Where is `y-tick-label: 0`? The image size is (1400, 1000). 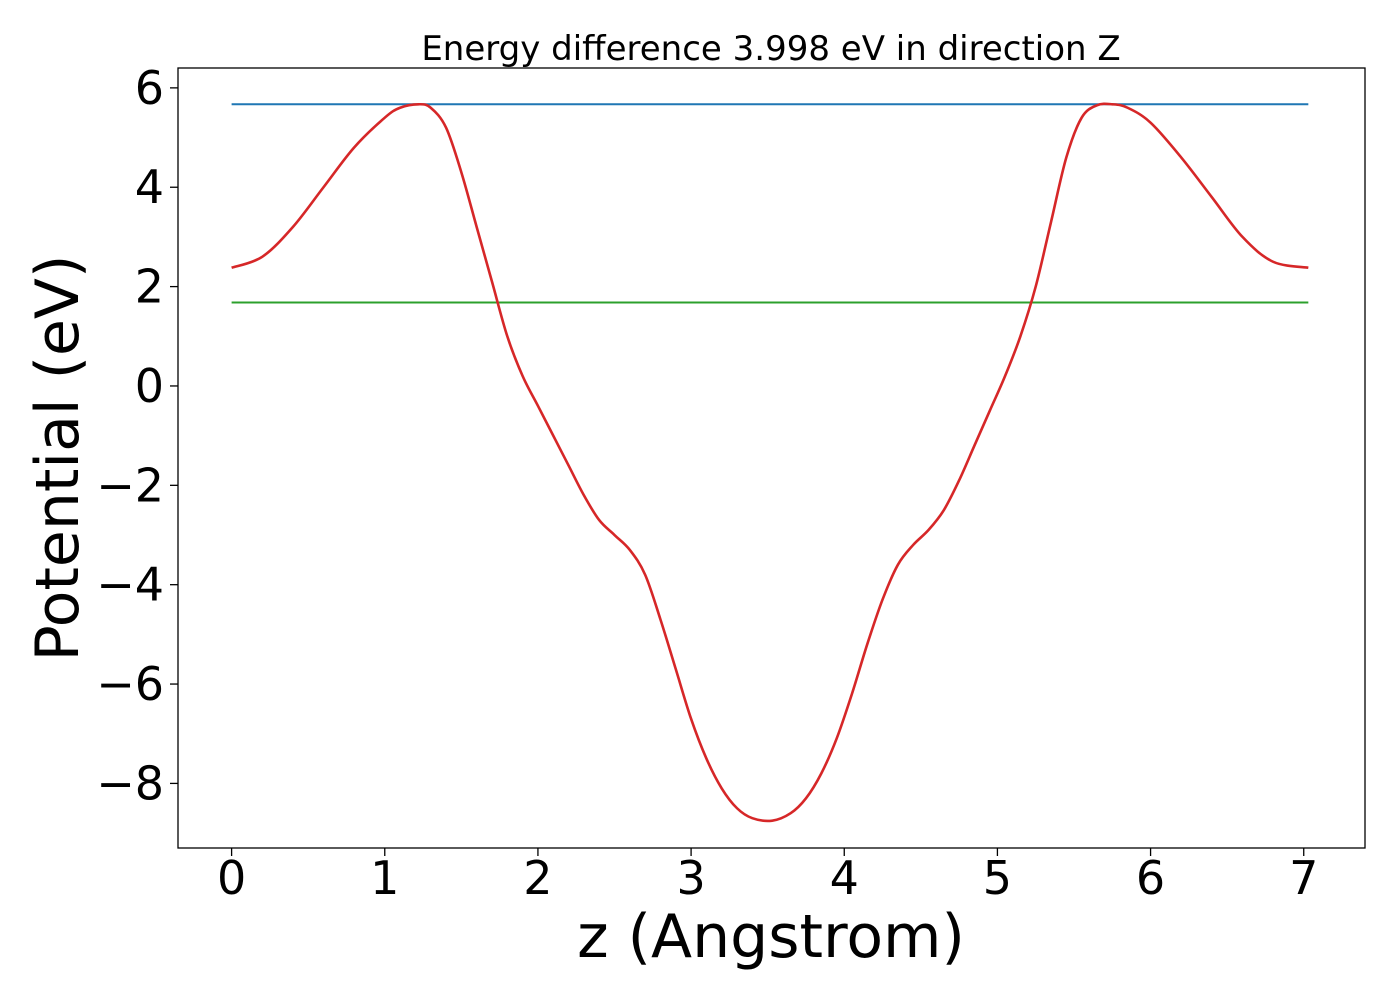 y-tick-label: 0 is located at coordinates (149, 386).